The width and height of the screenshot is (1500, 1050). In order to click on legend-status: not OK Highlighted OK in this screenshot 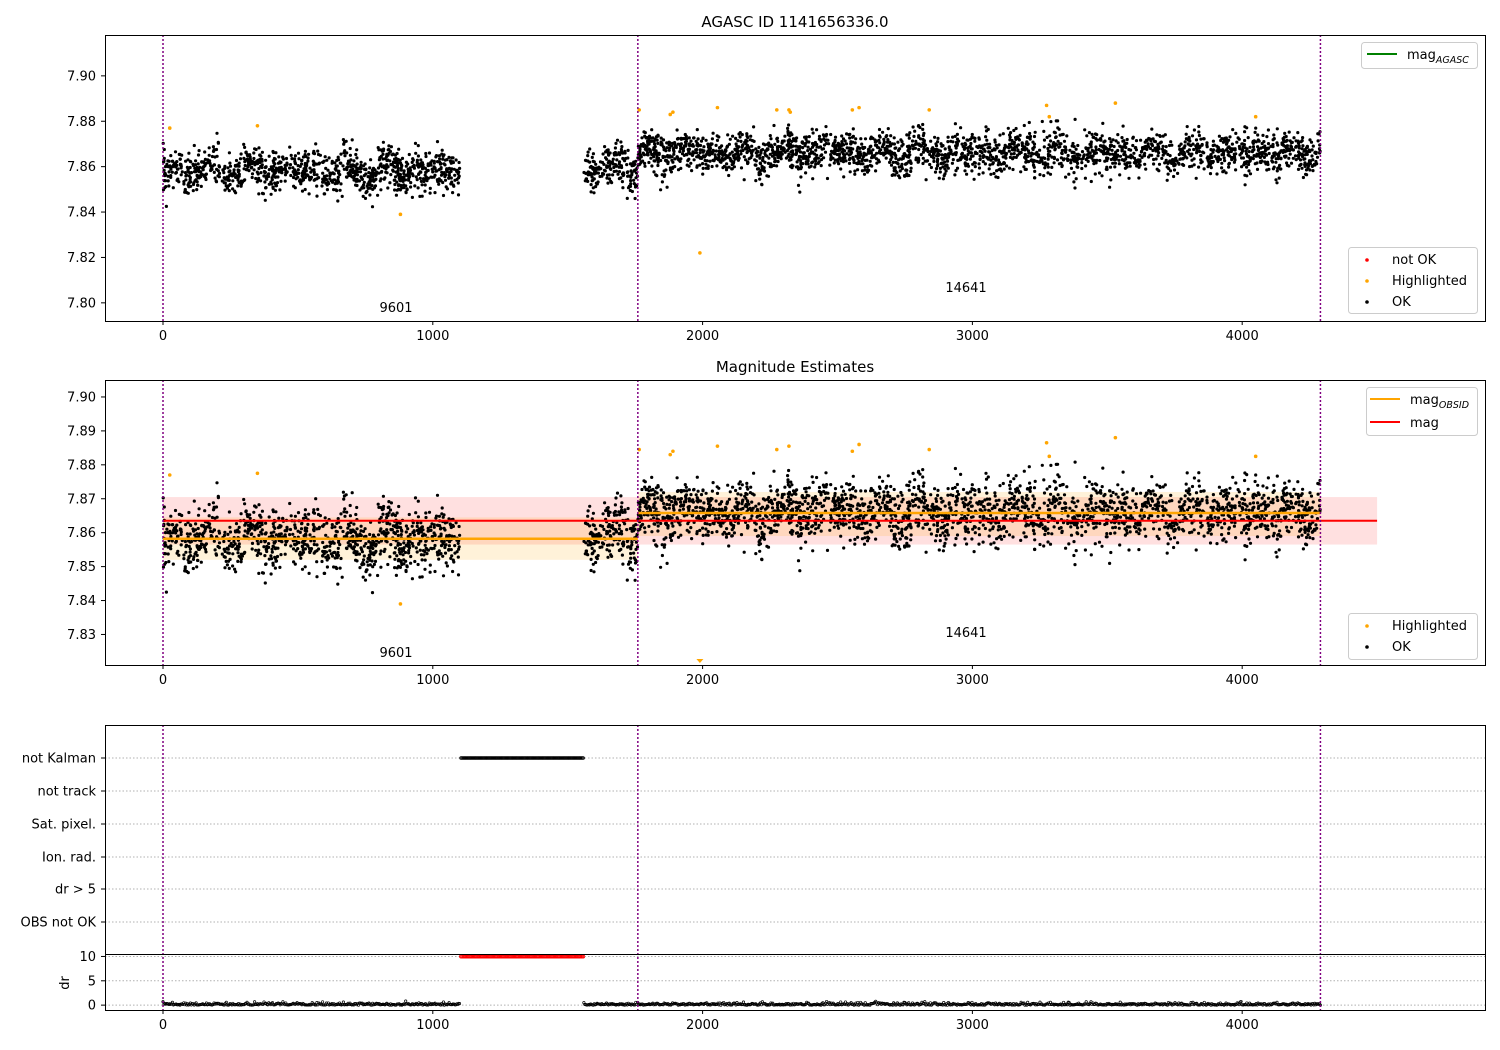, I will do `click(1413, 280)`.